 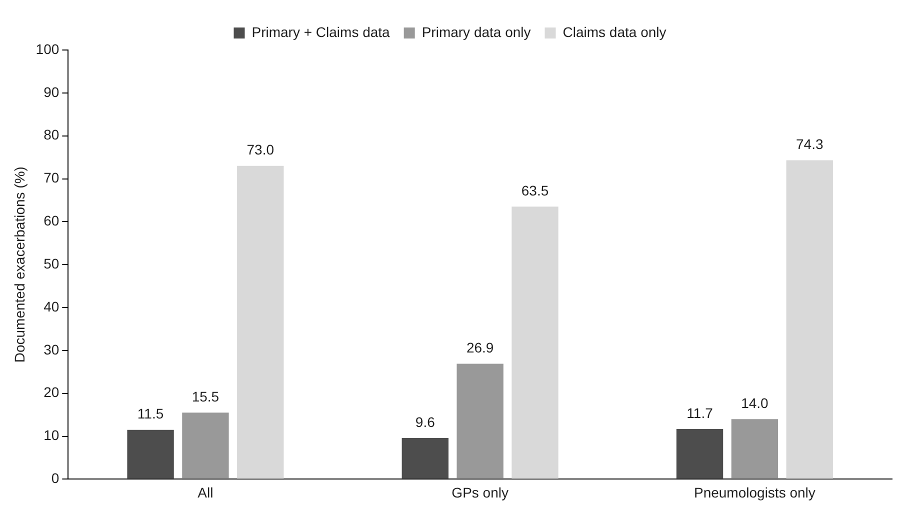 I want to click on y-tick-label: 100, so click(x=48, y=48).